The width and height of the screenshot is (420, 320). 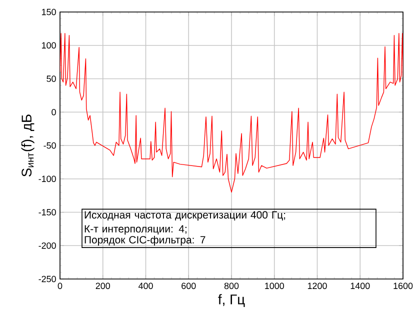 I want to click on x-axis-title: f, Гц, so click(x=231, y=300).